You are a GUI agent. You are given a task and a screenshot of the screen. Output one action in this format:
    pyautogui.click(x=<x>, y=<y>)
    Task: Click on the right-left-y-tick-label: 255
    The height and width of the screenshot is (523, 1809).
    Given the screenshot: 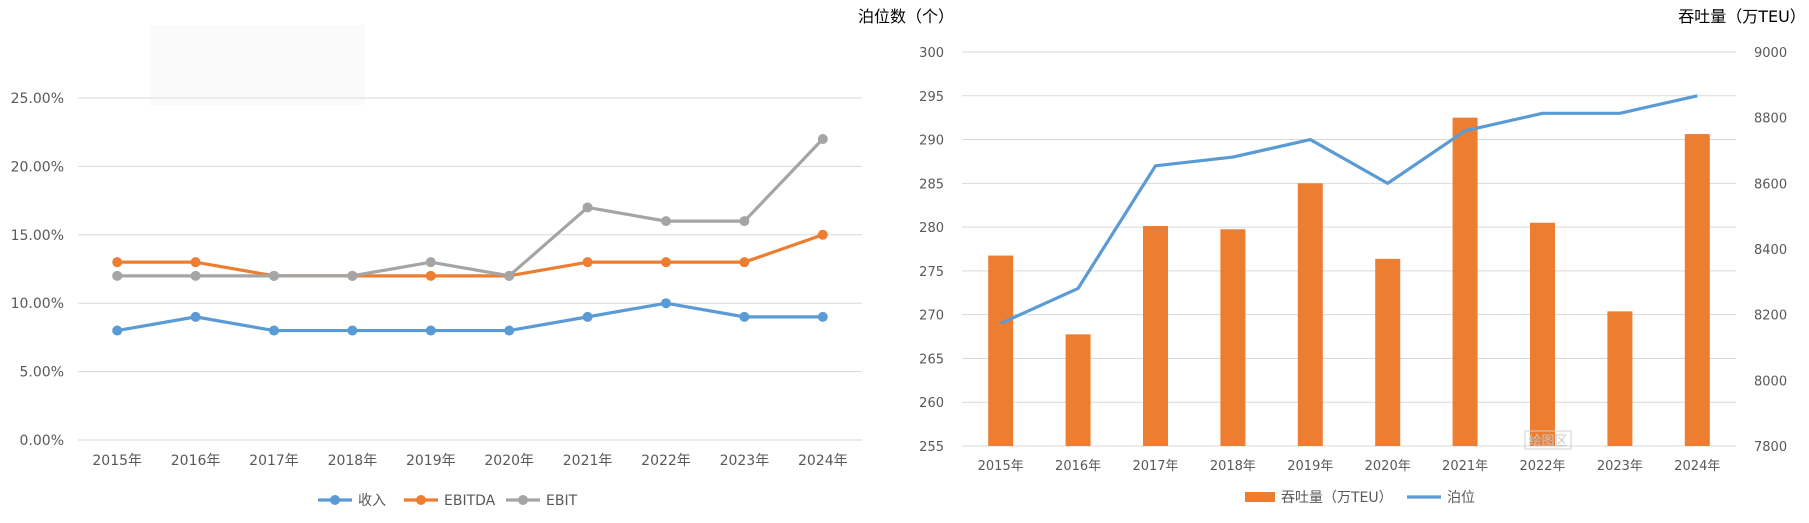 What is the action you would take?
    pyautogui.click(x=931, y=447)
    